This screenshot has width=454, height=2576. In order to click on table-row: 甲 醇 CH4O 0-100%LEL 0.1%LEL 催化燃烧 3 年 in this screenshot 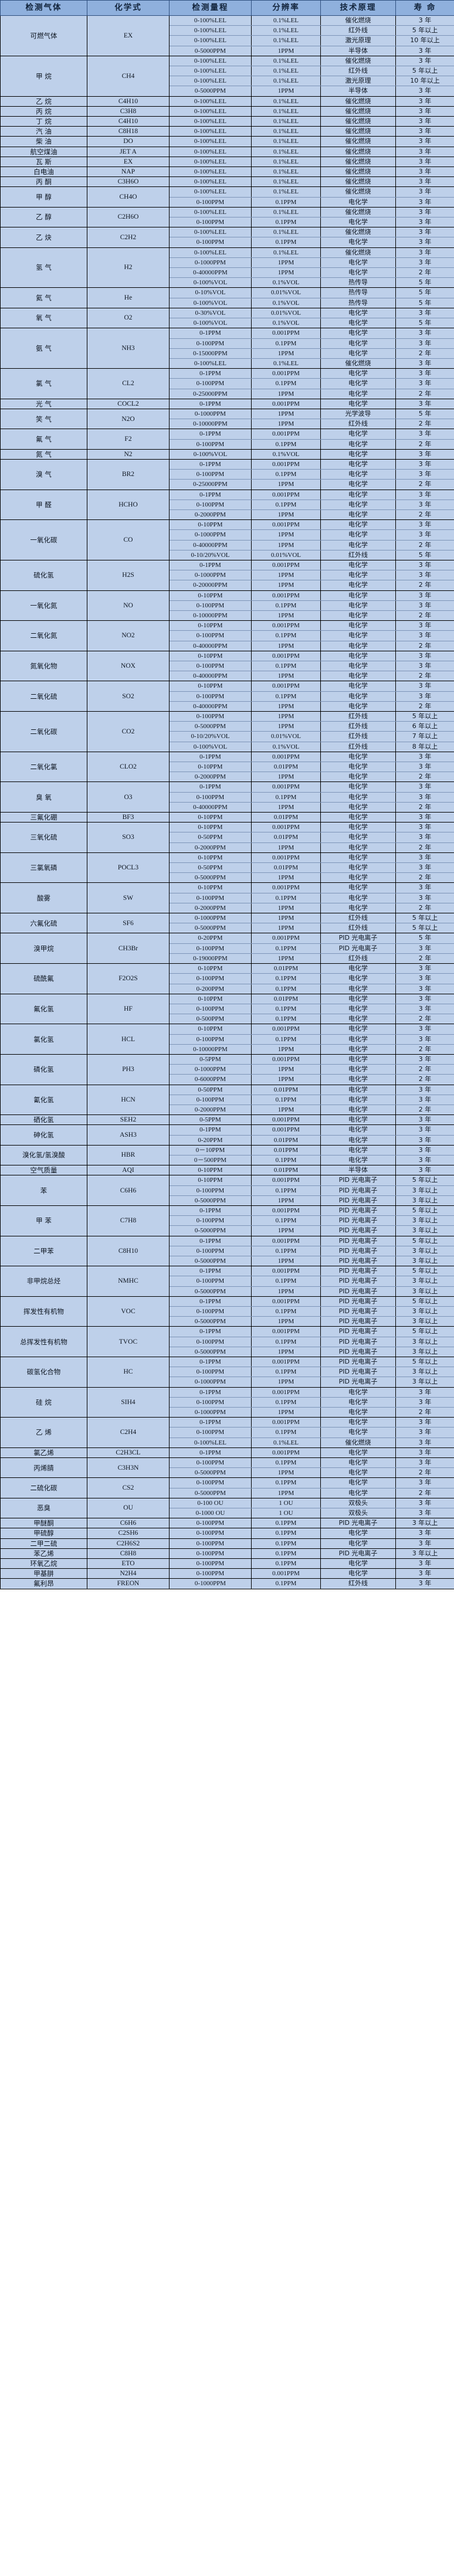, I will do `click(227, 197)`.